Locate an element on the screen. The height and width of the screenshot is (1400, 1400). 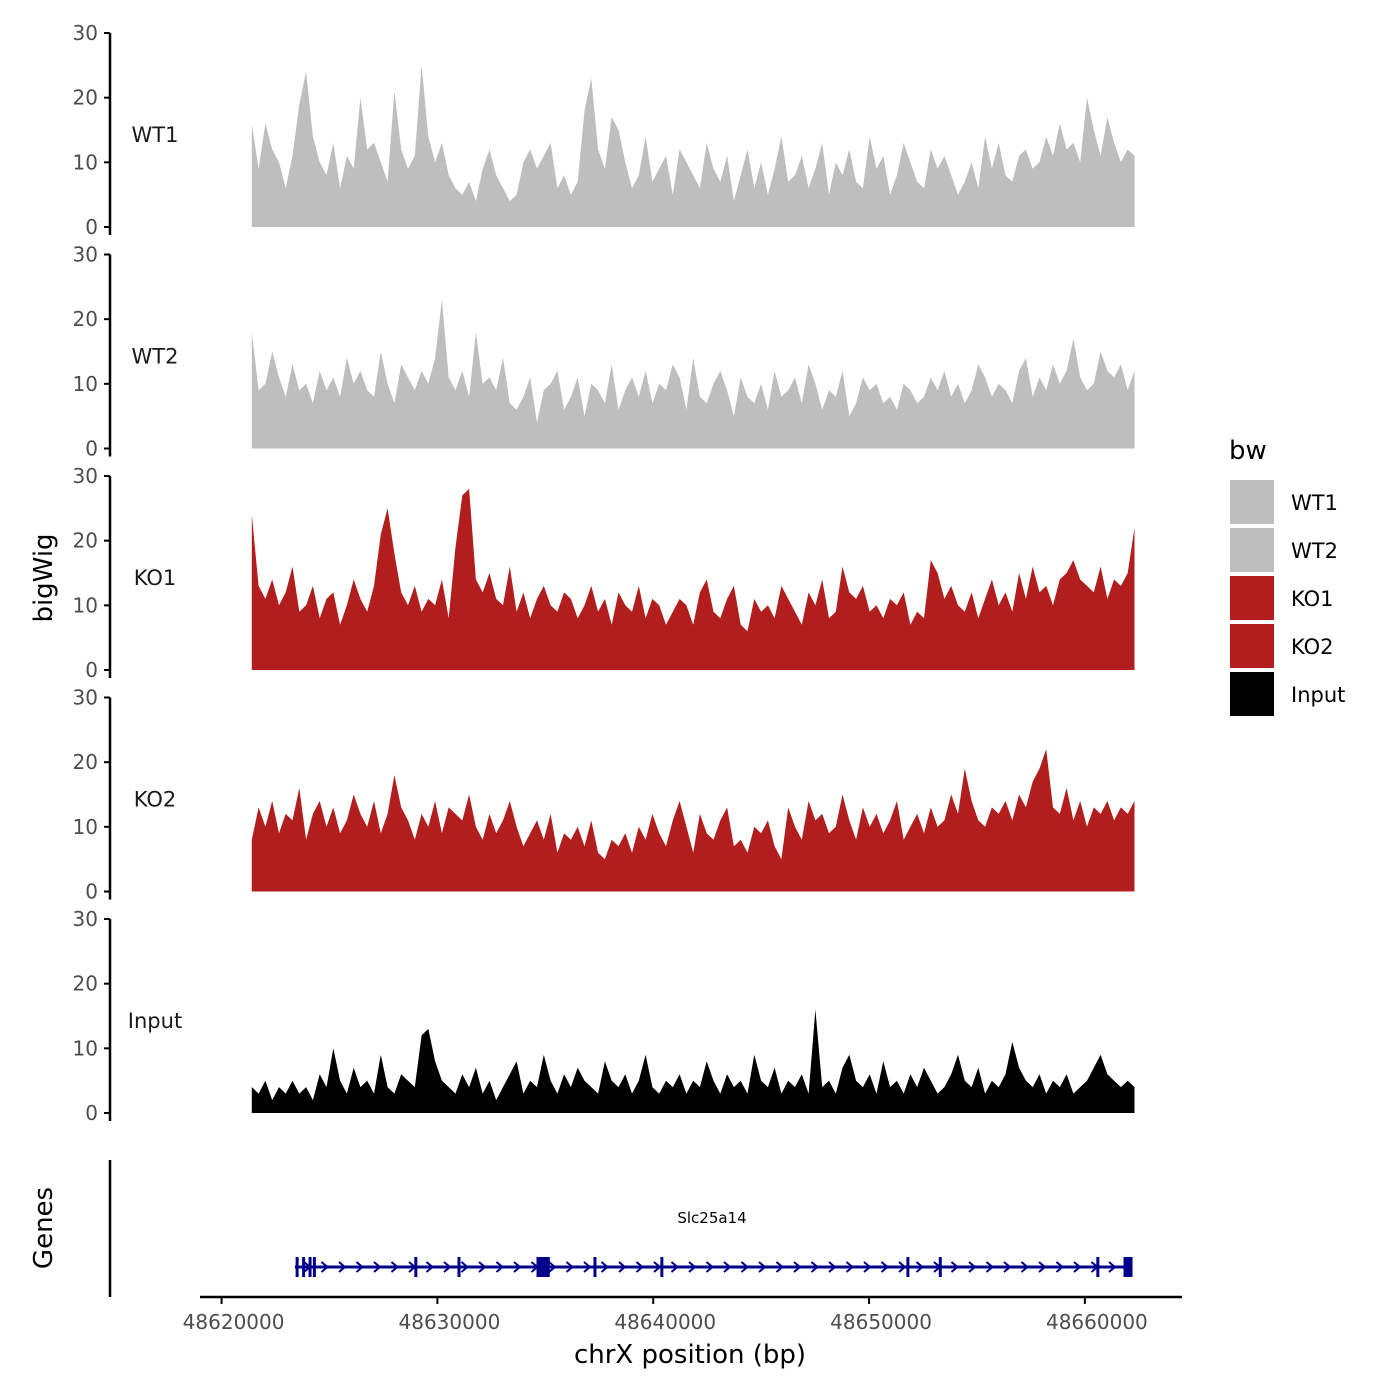
legend-label-wt1: WT1 is located at coordinates (1314, 503).